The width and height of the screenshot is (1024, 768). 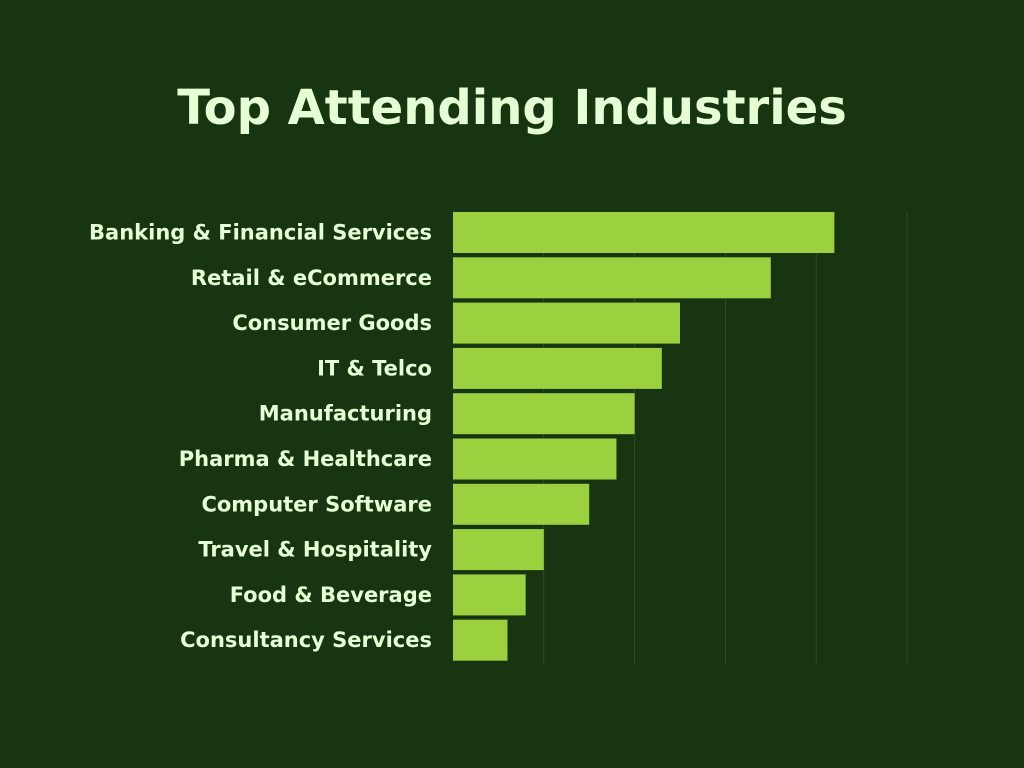 What do you see at coordinates (311, 278) in the screenshot?
I see `category-label: Retail & eCommerce` at bounding box center [311, 278].